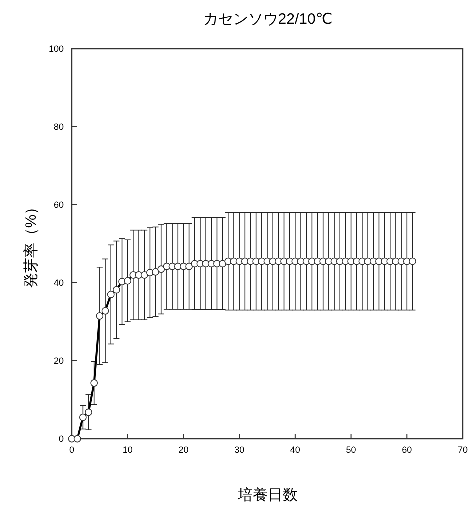 This screenshot has height=510, width=473. What do you see at coordinates (295, 450) in the screenshot?
I see `x-tick-label: 40` at bounding box center [295, 450].